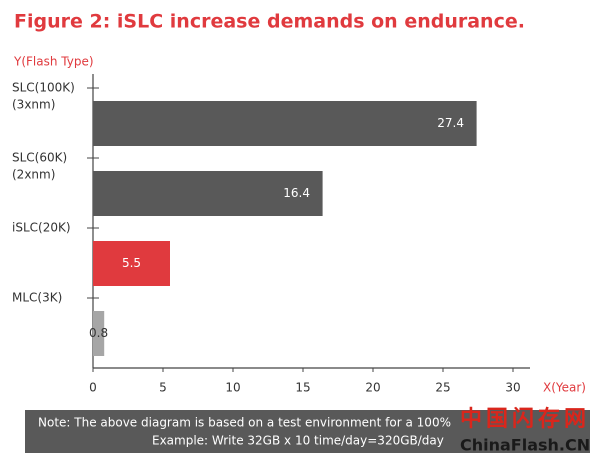  I want to click on value-label: 0.8, so click(98, 333).